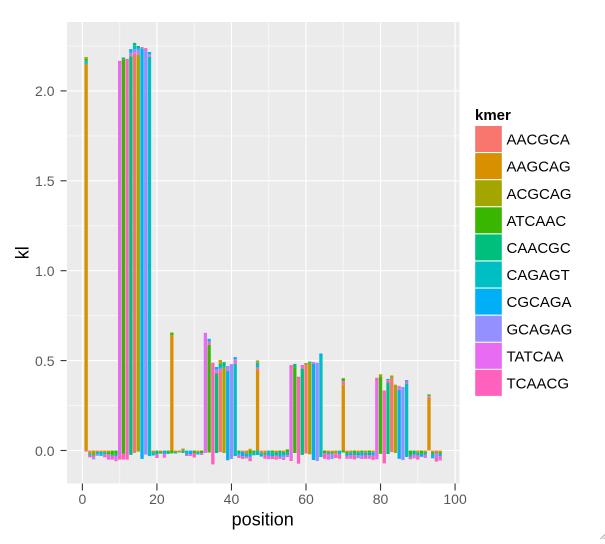 This screenshot has height=544, width=605. What do you see at coordinates (232, 499) in the screenshot?
I see `svg-text: 40` at bounding box center [232, 499].